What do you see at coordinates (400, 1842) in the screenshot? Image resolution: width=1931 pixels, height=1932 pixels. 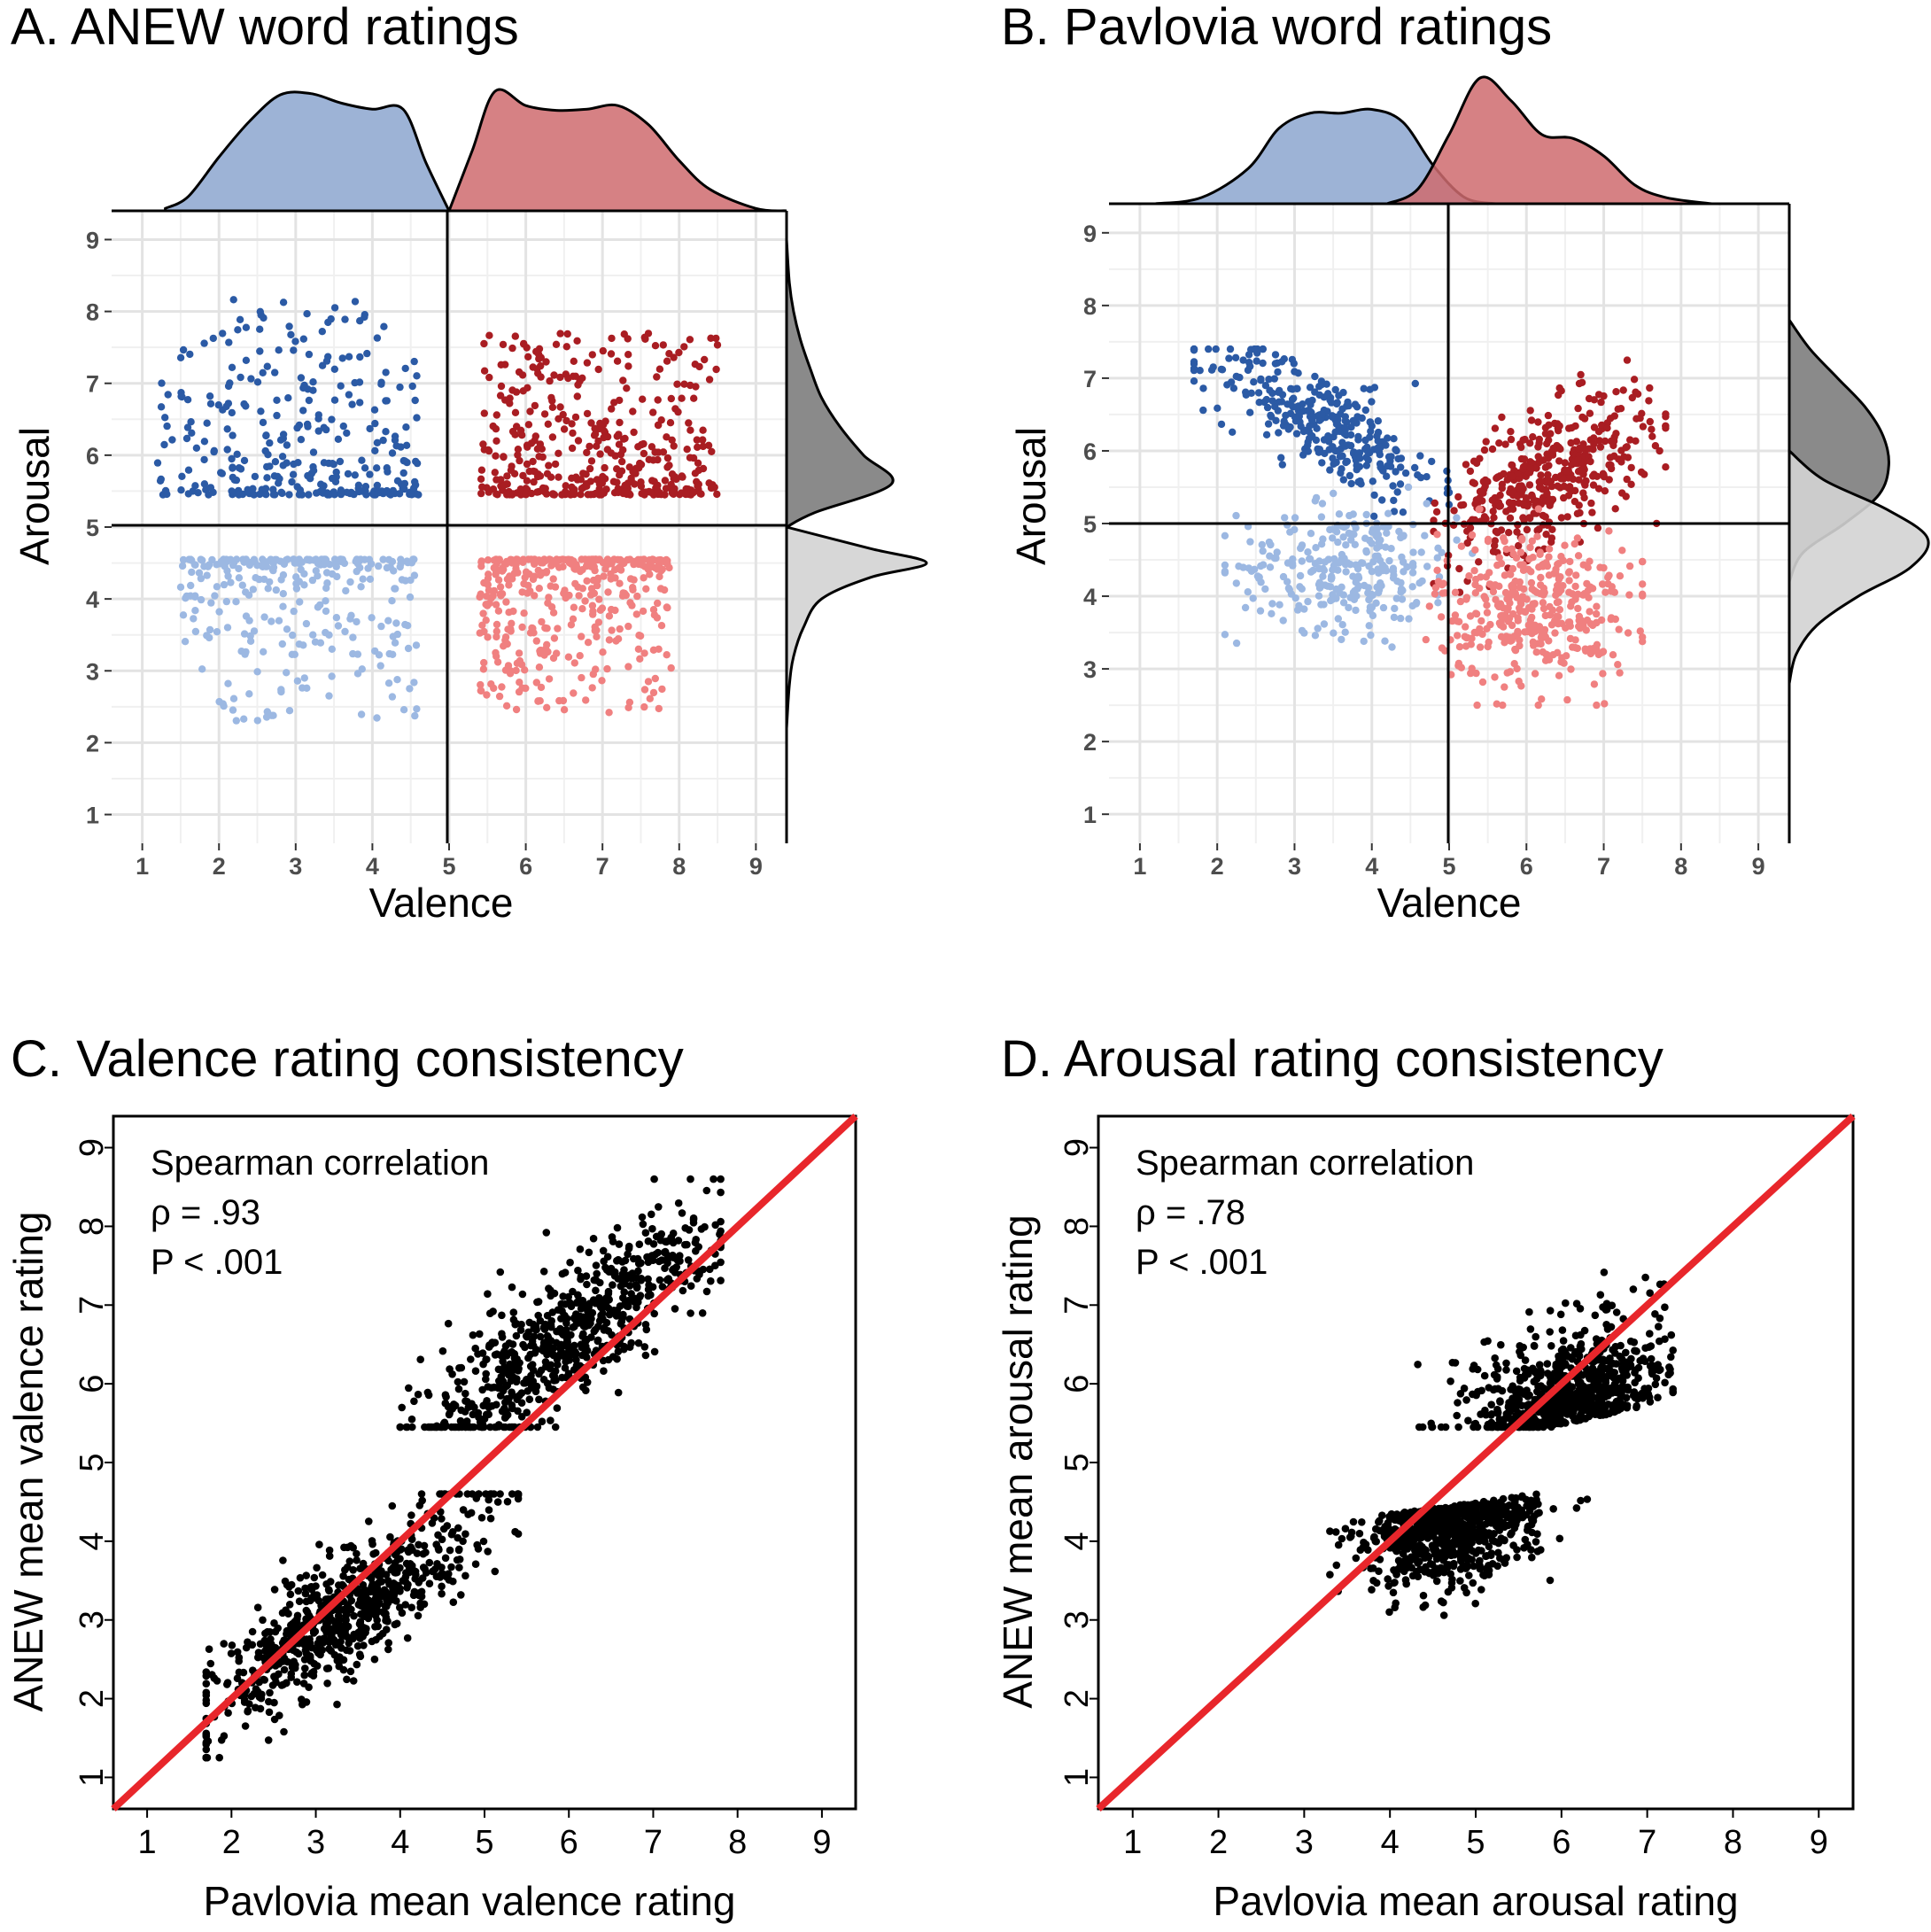 I see `panel-c-x-tick-label: 4` at bounding box center [400, 1842].